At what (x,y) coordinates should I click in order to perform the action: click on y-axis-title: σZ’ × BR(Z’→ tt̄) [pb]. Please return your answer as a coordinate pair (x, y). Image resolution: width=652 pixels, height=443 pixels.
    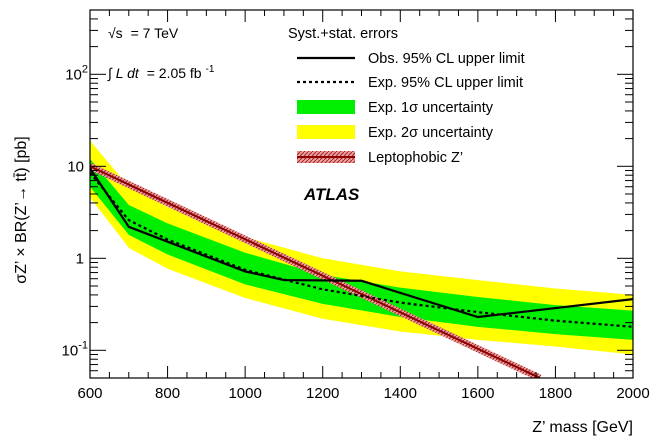
    Looking at the image, I should click on (21, 210).